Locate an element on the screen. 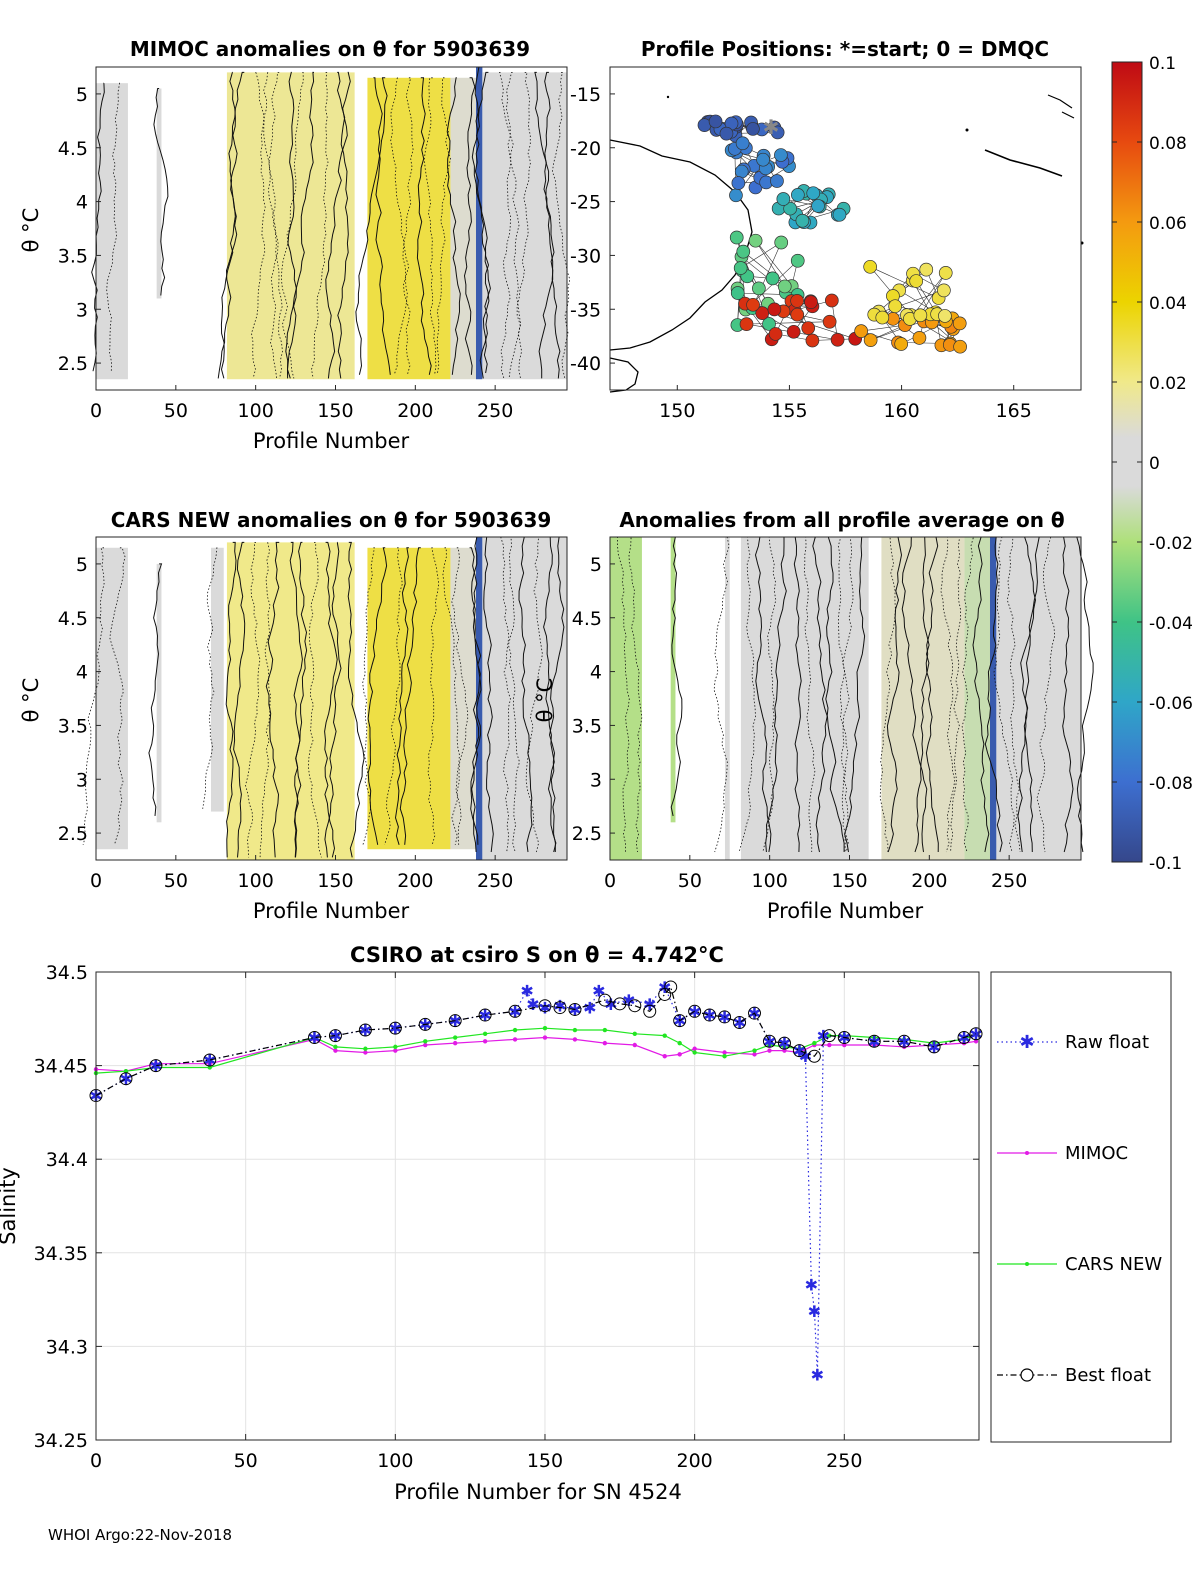  x-tick-label: 155 is located at coordinates (789, 411).